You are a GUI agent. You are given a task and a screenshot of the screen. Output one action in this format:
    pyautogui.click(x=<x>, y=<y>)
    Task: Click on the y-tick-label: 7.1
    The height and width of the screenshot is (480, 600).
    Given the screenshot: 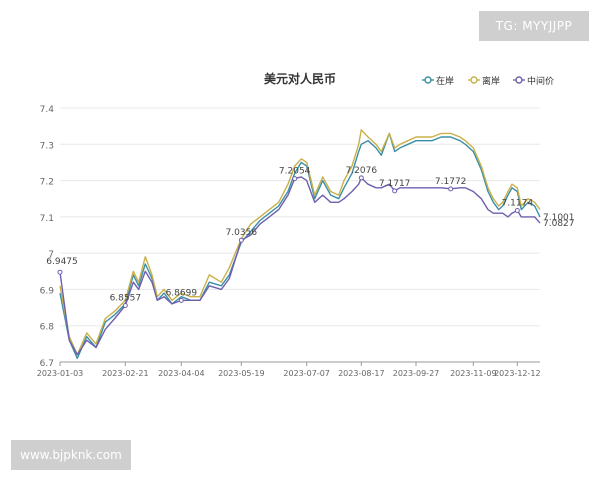 What is the action you would take?
    pyautogui.click(x=47, y=219)
    